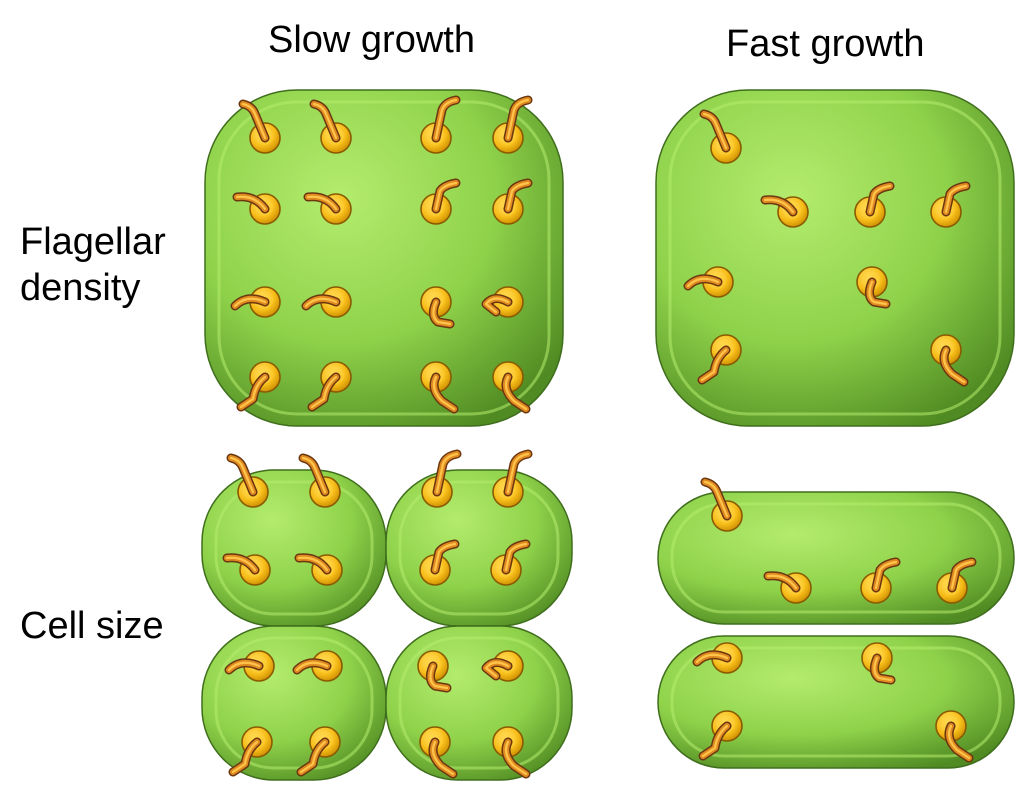 Image resolution: width=1024 pixels, height=790 pixels. What do you see at coordinates (93, 242) in the screenshot?
I see `row-label-line: Flagellar` at bounding box center [93, 242].